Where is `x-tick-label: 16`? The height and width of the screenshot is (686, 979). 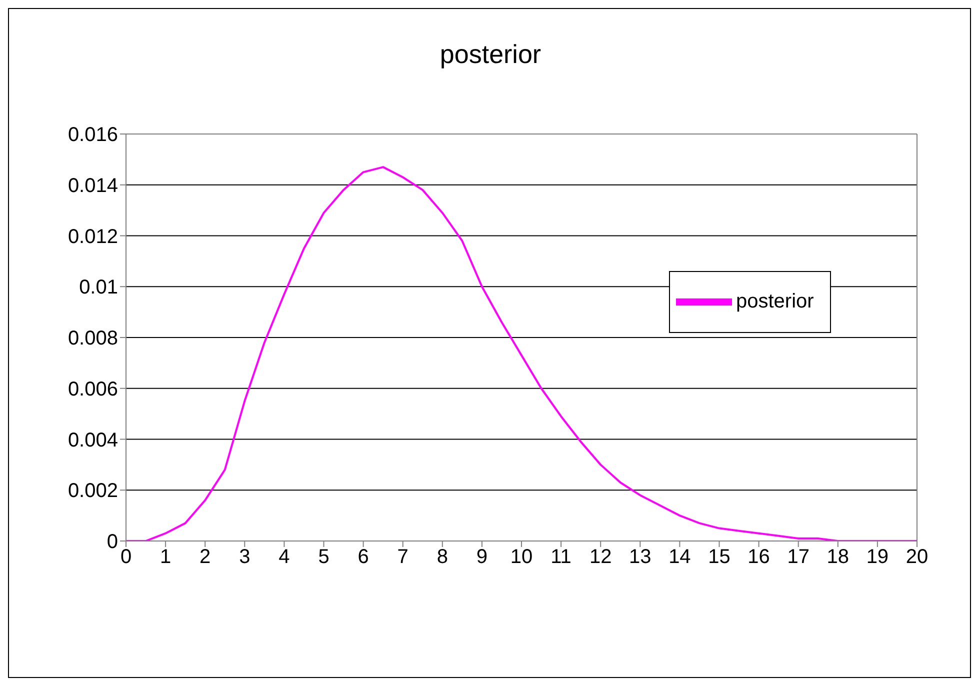
x-tick-label: 16 is located at coordinates (759, 557).